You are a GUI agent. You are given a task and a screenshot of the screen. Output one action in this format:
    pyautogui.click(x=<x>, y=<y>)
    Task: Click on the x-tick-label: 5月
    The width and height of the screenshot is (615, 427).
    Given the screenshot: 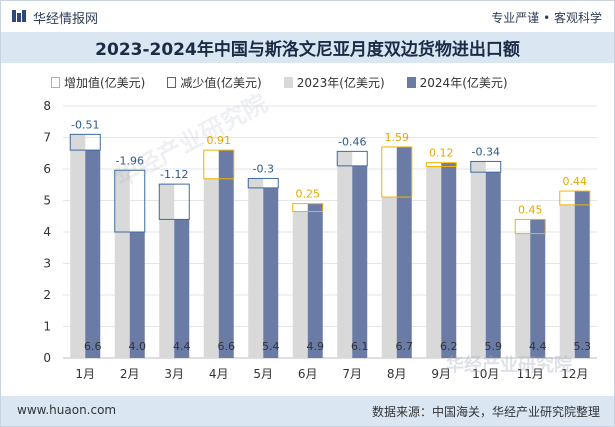 What is the action you would take?
    pyautogui.click(x=263, y=374)
    